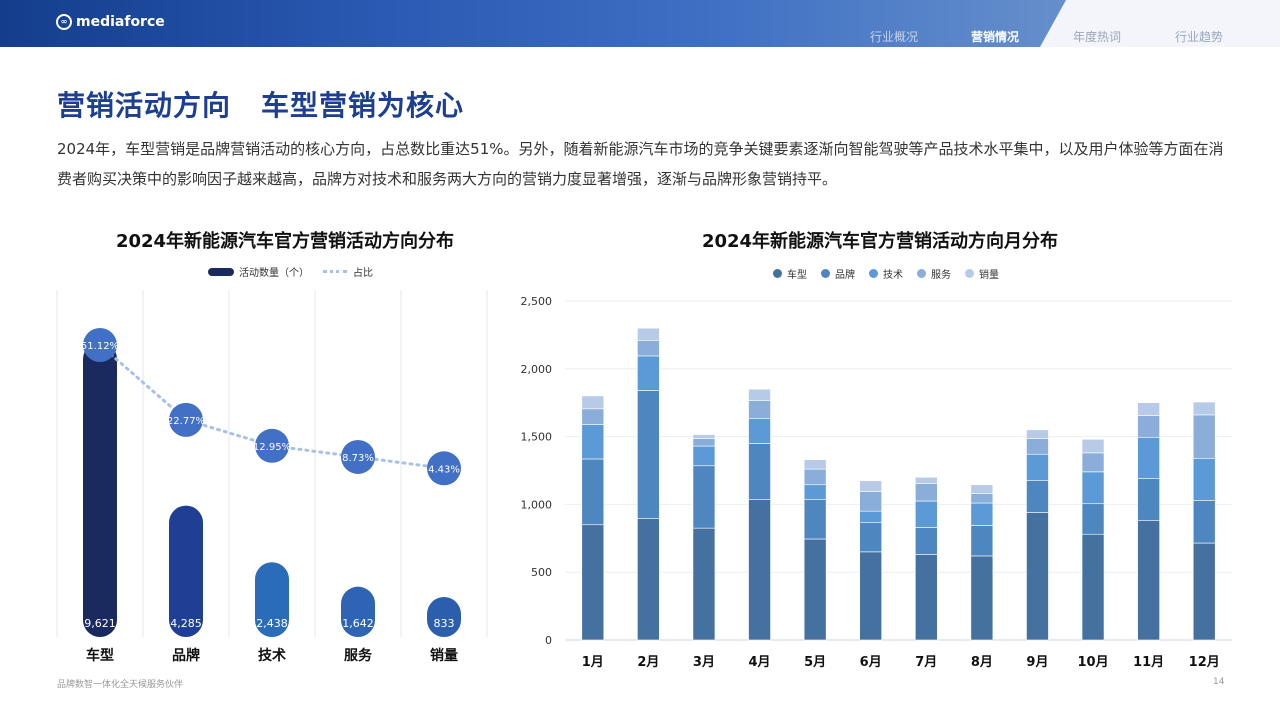 The image size is (1280, 720). I want to click on tab-industry-trends: 行业趋势, so click(1199, 37).